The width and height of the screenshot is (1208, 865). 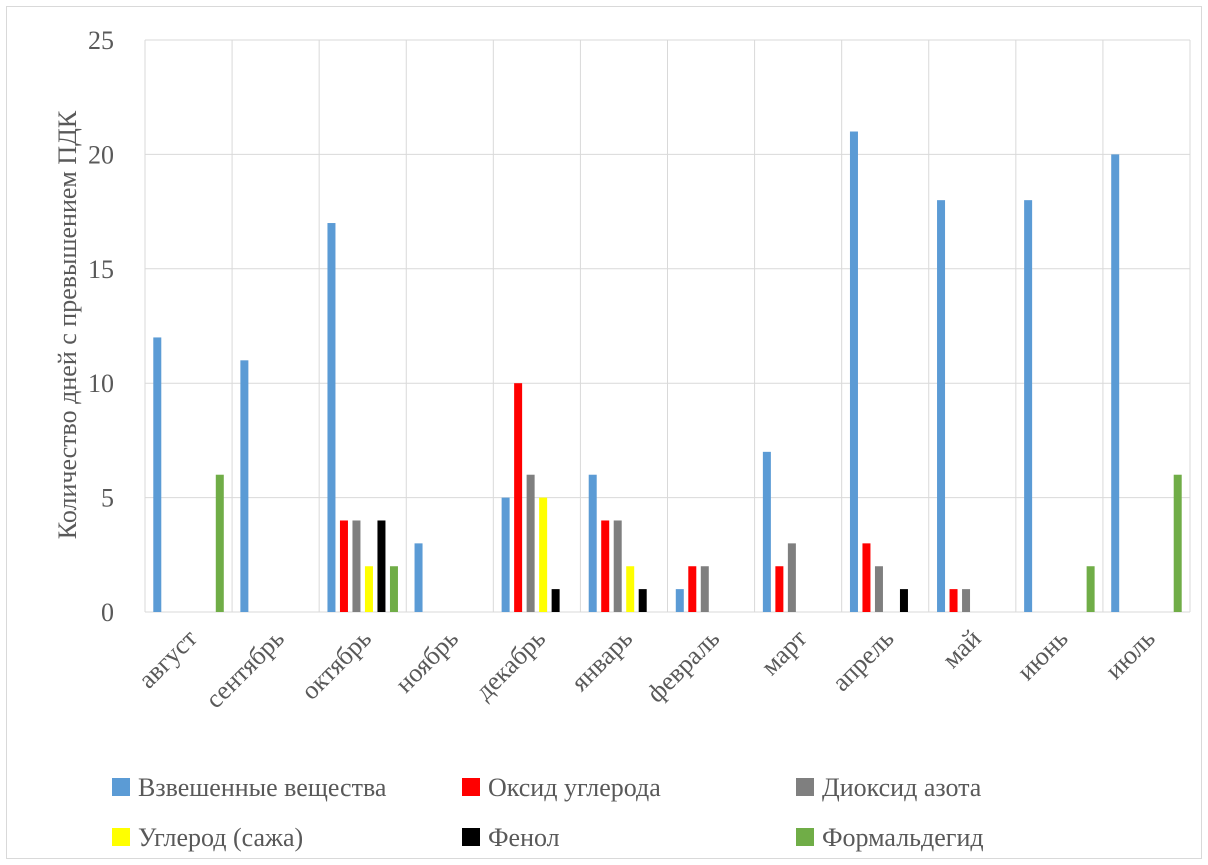 What do you see at coordinates (262, 787) in the screenshot?
I see `legend-label: Взвешенные вещества` at bounding box center [262, 787].